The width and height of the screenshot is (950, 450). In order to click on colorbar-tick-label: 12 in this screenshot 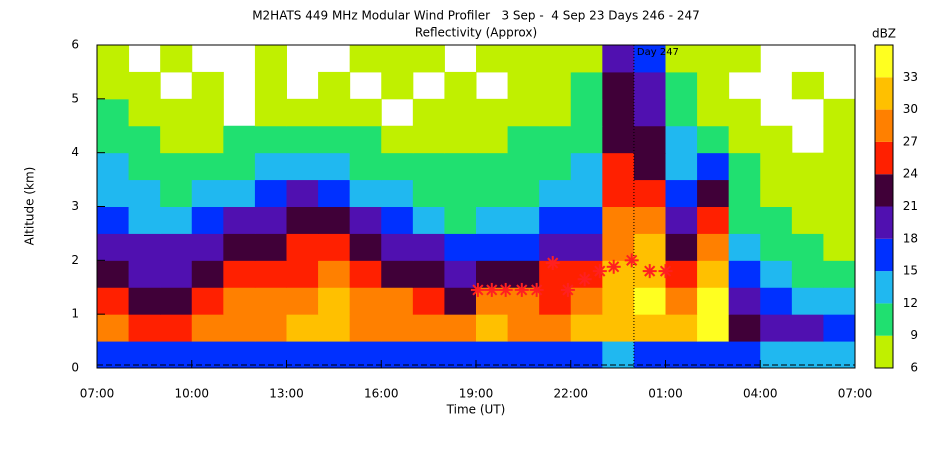, I will do `click(910, 303)`.